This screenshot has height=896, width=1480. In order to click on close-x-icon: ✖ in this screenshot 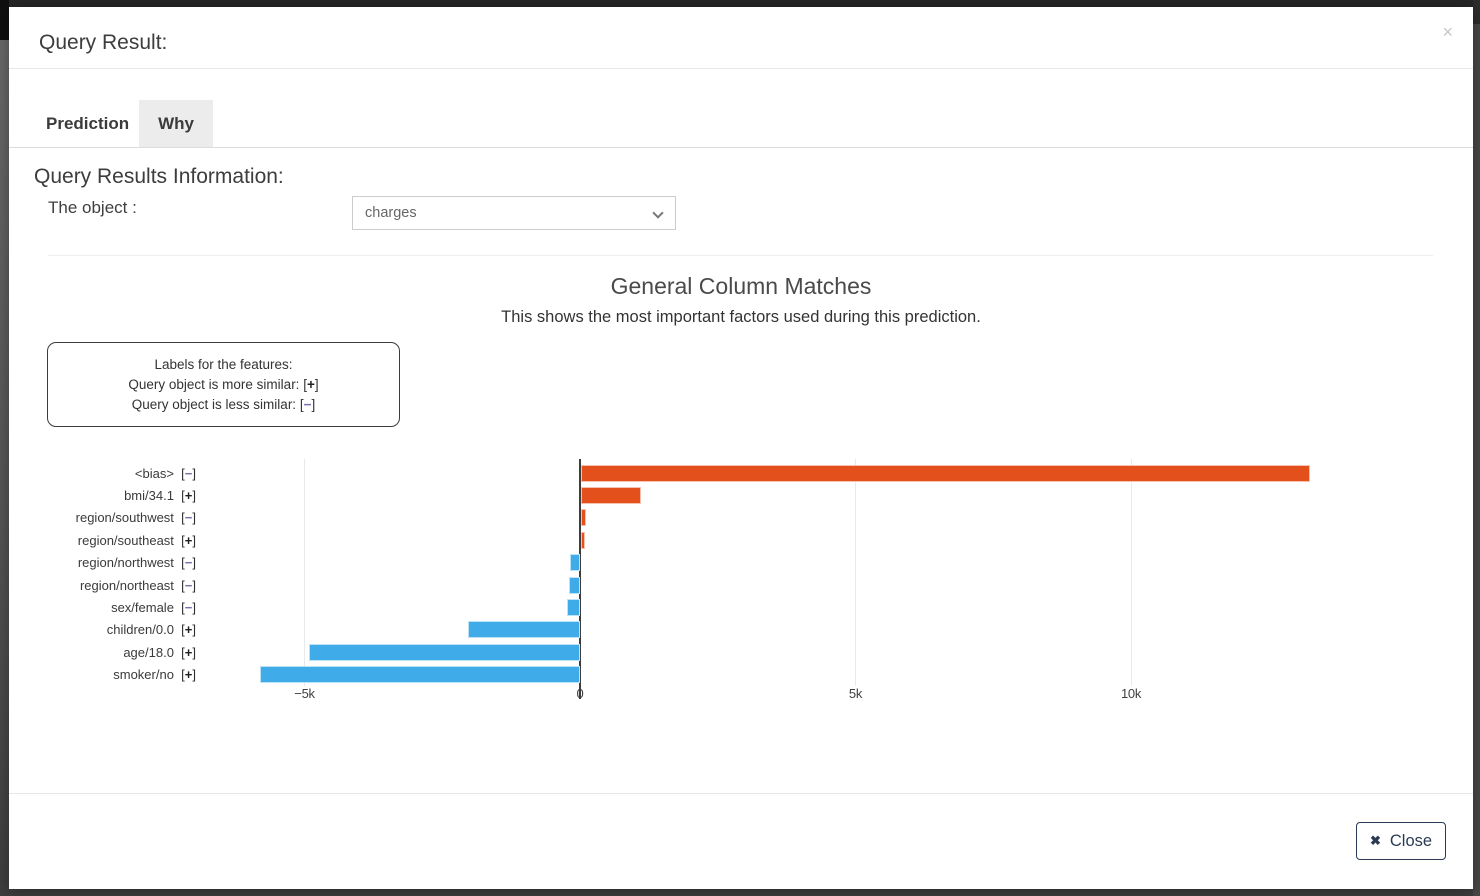, I will do `click(1375, 840)`.